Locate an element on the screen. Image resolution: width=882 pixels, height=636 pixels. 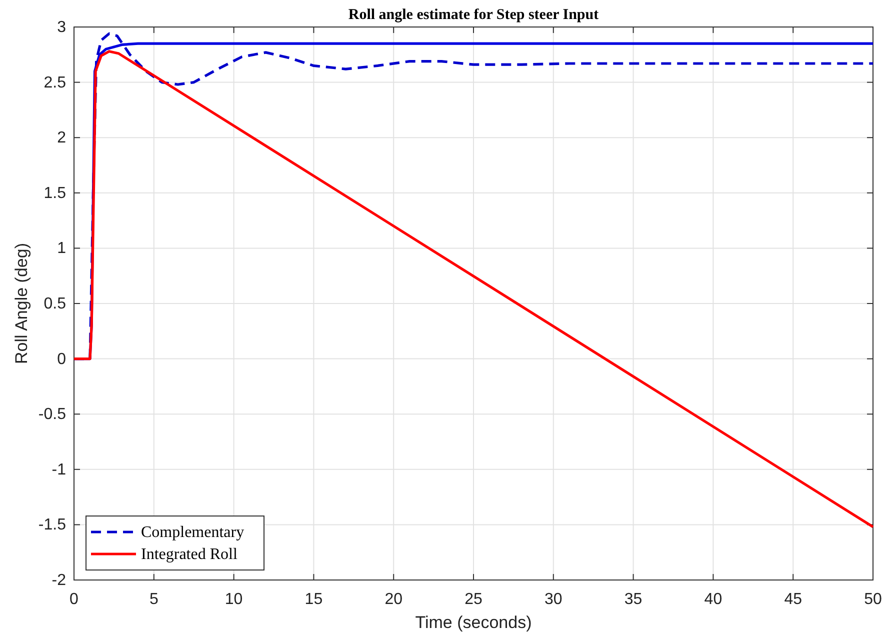
legend-label: Complementary is located at coordinates (192, 532).